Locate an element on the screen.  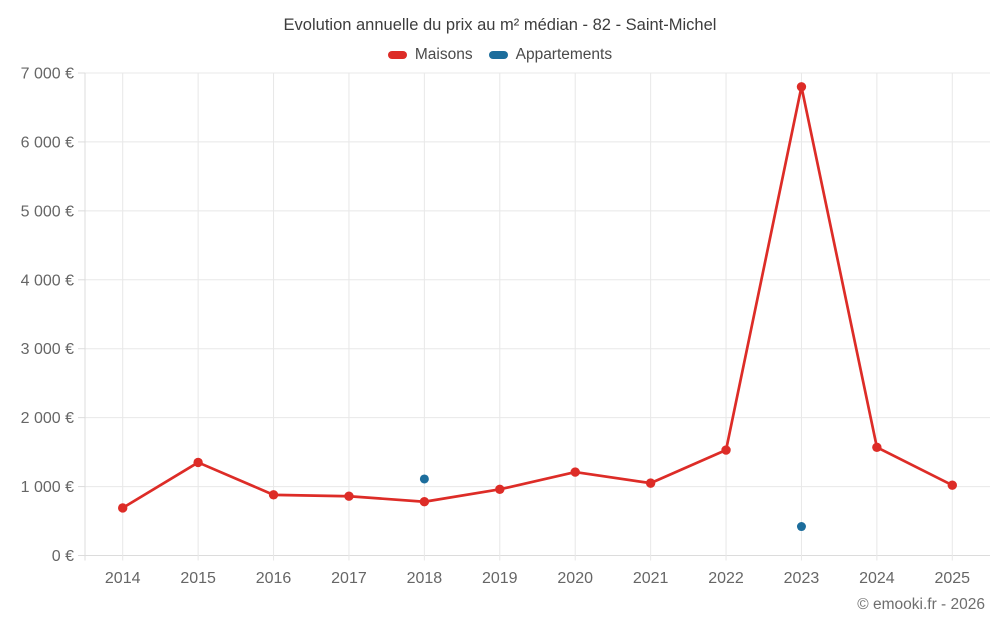
x-tick-label: 2023 is located at coordinates (802, 578).